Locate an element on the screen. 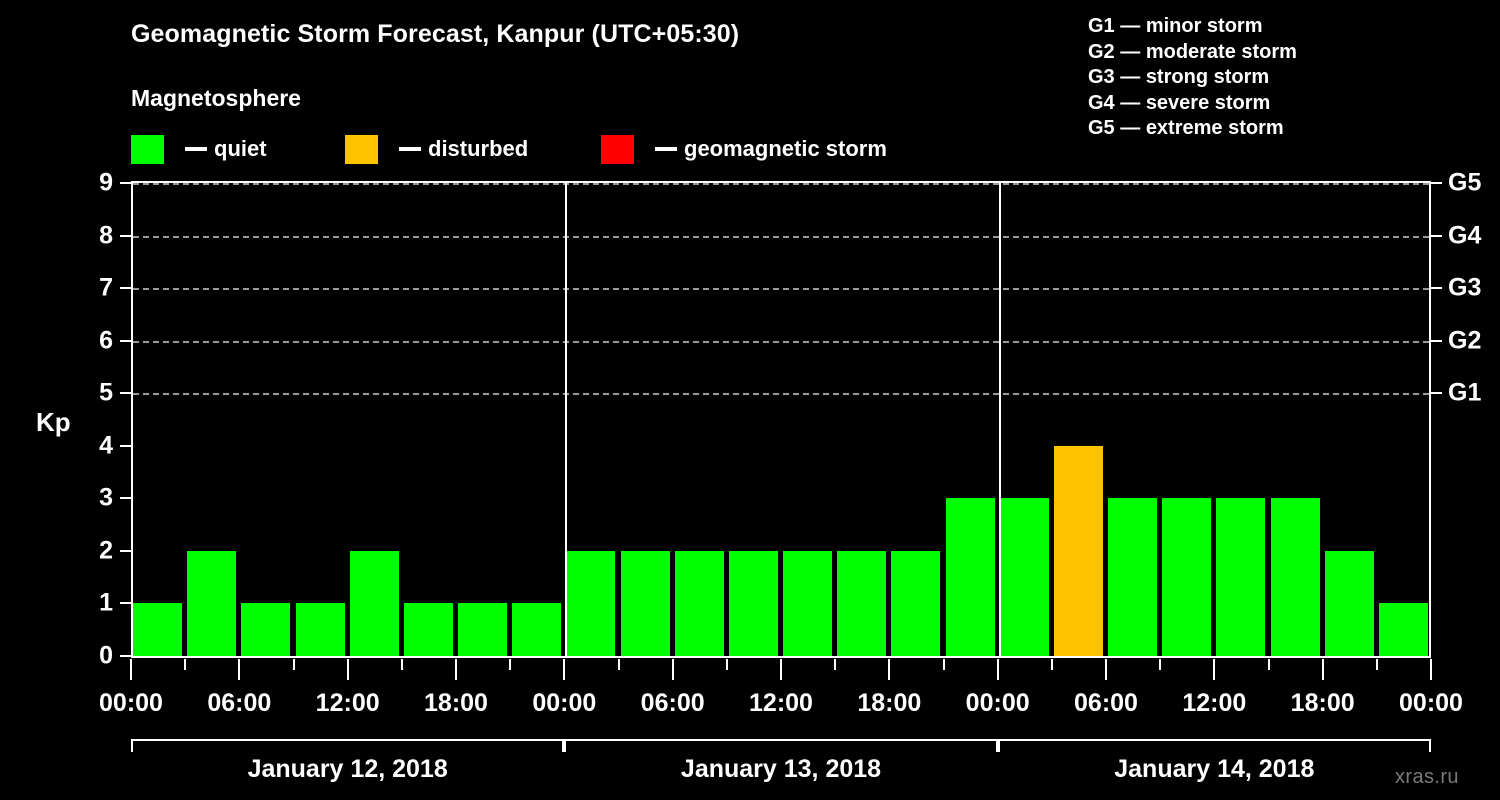 Image resolution: width=1500 pixels, height=800 pixels. g-axis-label: G2 is located at coordinates (1465, 340).